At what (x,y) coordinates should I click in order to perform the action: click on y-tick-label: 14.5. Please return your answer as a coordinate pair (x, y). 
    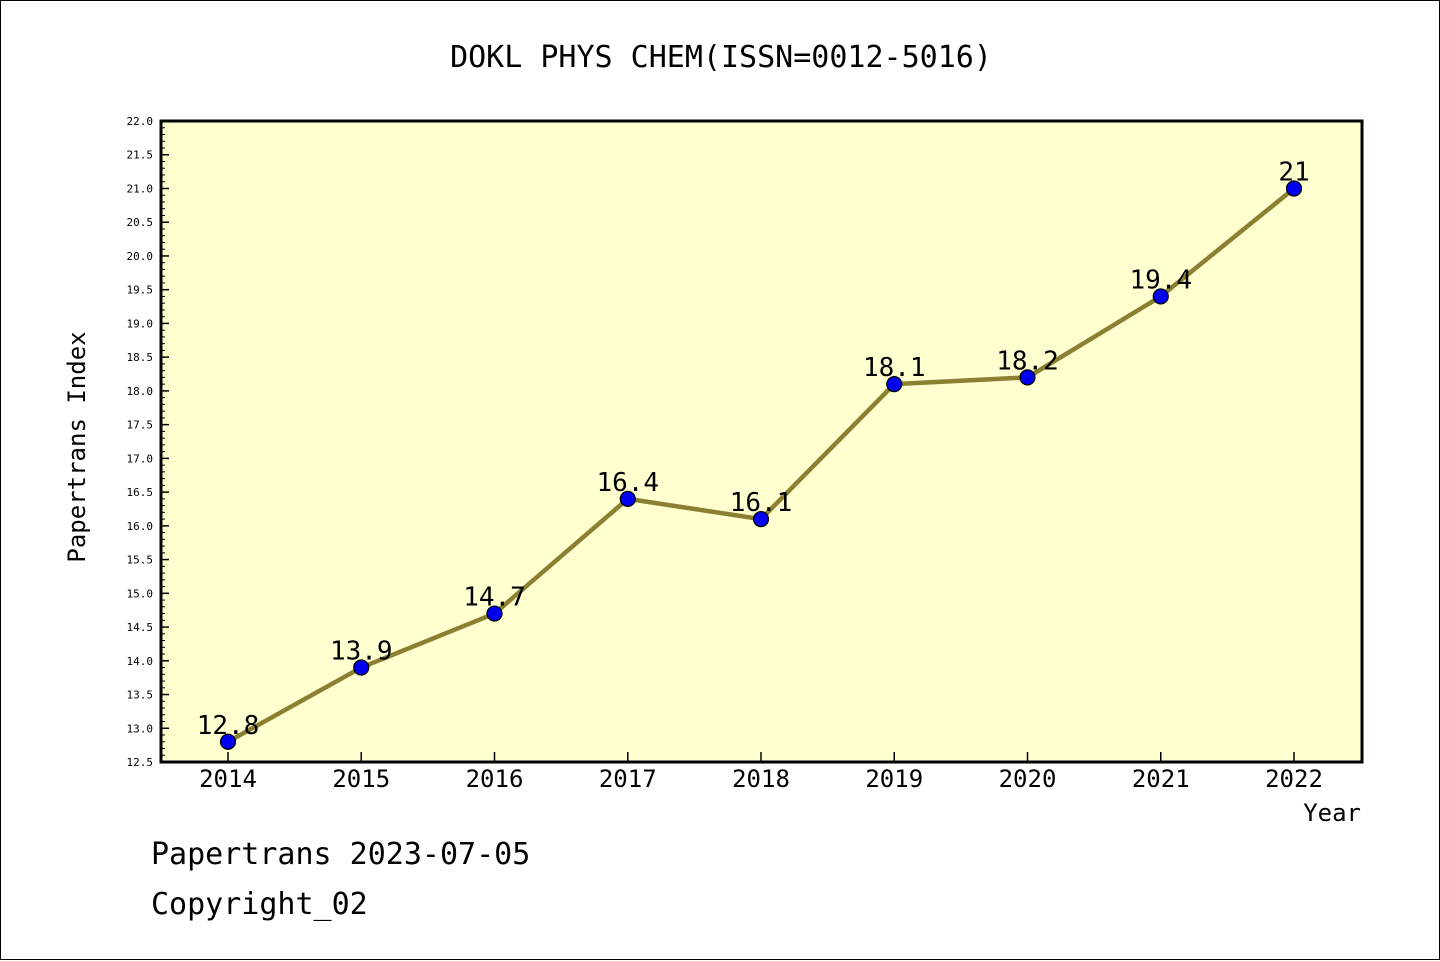
    Looking at the image, I should click on (140, 627).